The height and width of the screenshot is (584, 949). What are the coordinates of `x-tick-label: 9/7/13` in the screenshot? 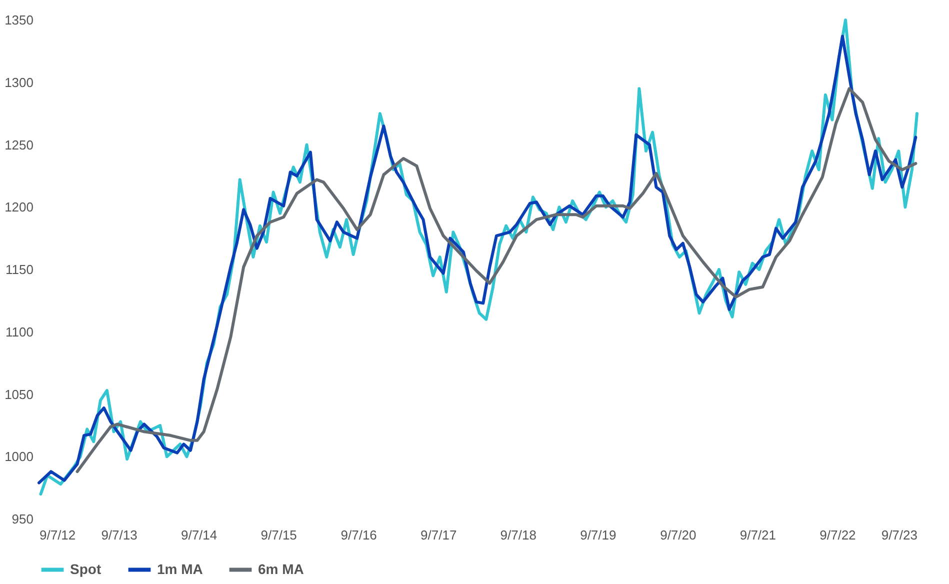 It's located at (119, 535).